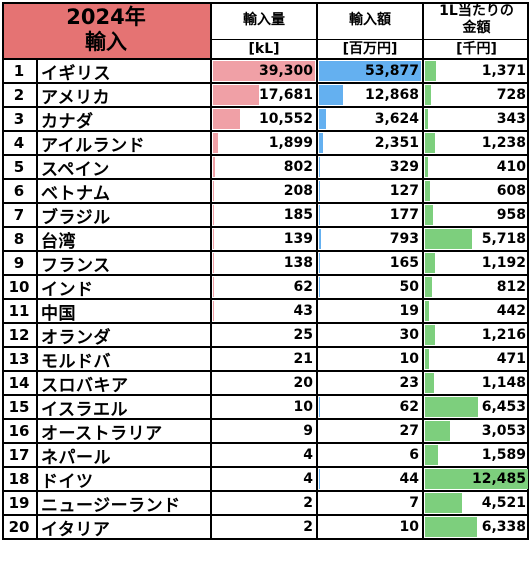 The height and width of the screenshot is (561, 532). Describe the element at coordinates (409, 479) in the screenshot. I see `row-18-value-text: 44` at that location.